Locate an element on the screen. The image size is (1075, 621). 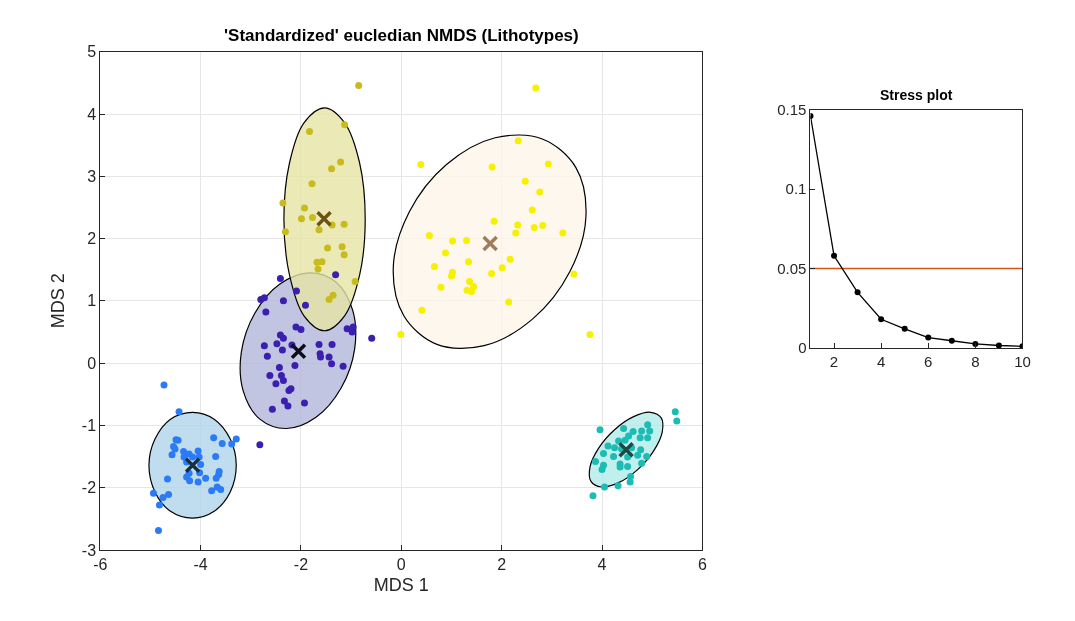
x-tick-label: 8 is located at coordinates (975, 361).